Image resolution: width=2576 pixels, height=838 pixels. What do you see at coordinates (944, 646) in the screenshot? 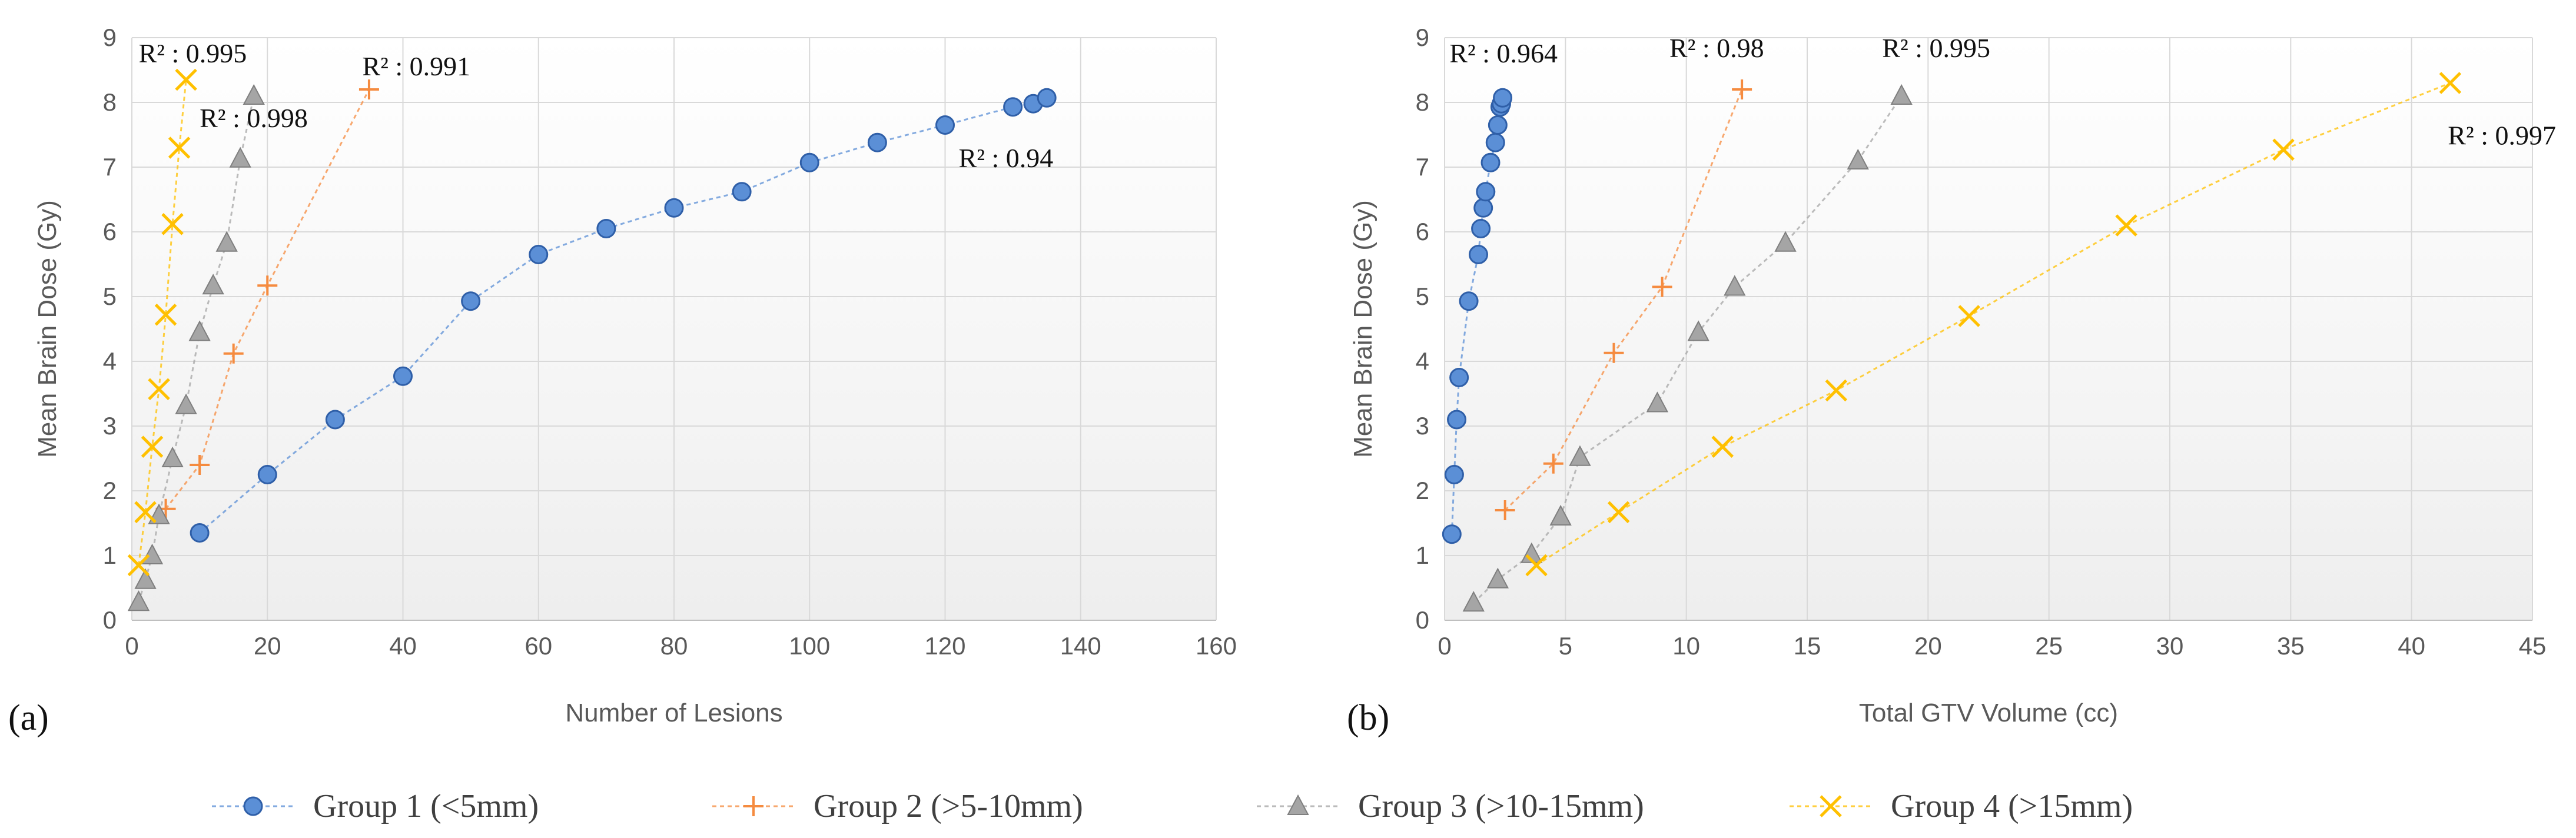
I see `x-tick-label: 120` at bounding box center [944, 646].